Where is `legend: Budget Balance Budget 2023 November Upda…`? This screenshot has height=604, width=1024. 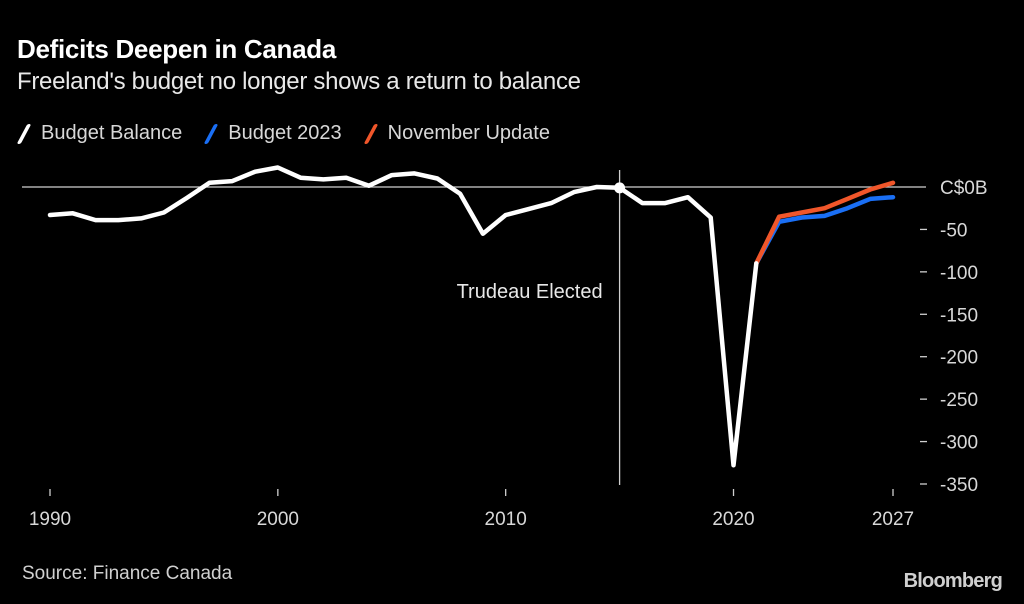
legend: Budget Balance Budget 2023 November Upda… is located at coordinates (294, 133).